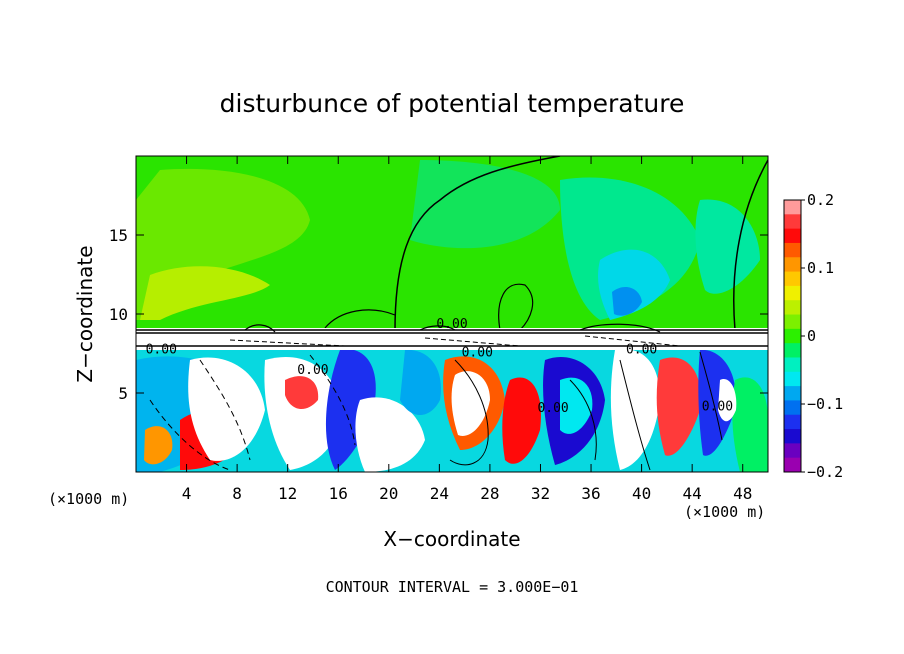  I want to click on y-axis-label: Z−coordinate, so click(85, 313).